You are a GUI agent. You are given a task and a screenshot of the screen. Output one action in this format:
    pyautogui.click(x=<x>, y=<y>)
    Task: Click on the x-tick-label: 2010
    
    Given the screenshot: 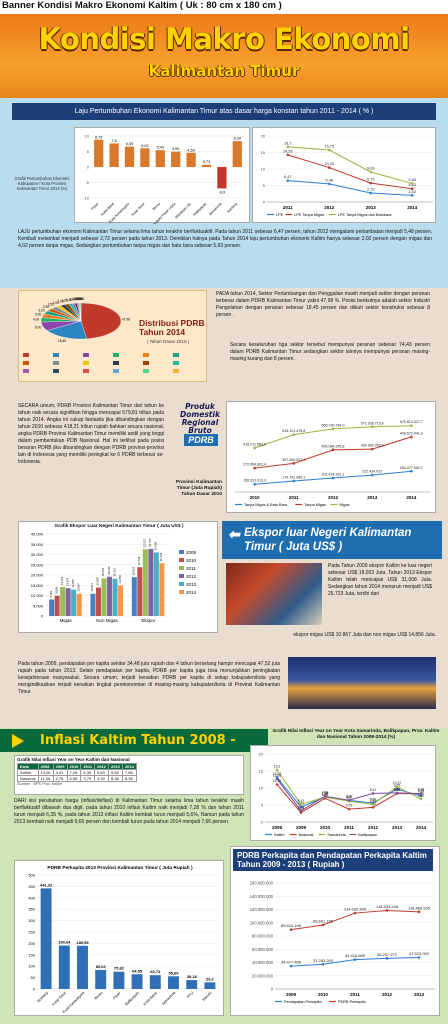 What is the action you would take?
    pyautogui.click(x=255, y=497)
    